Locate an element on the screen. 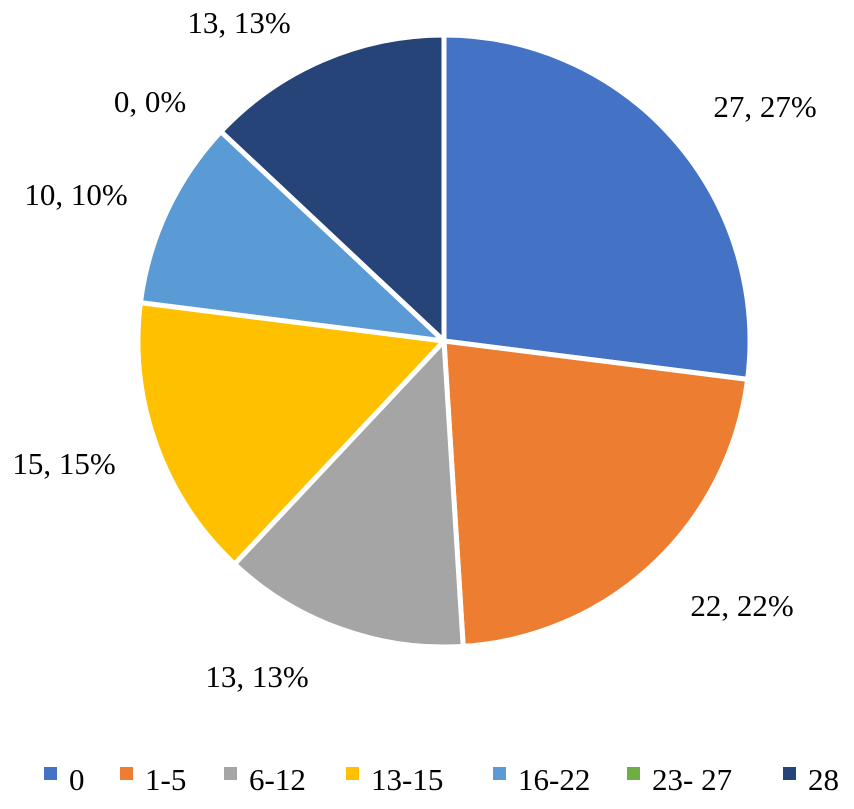 This screenshot has height=809, width=854. legend-label-13-15: 13-15 is located at coordinates (407, 779).